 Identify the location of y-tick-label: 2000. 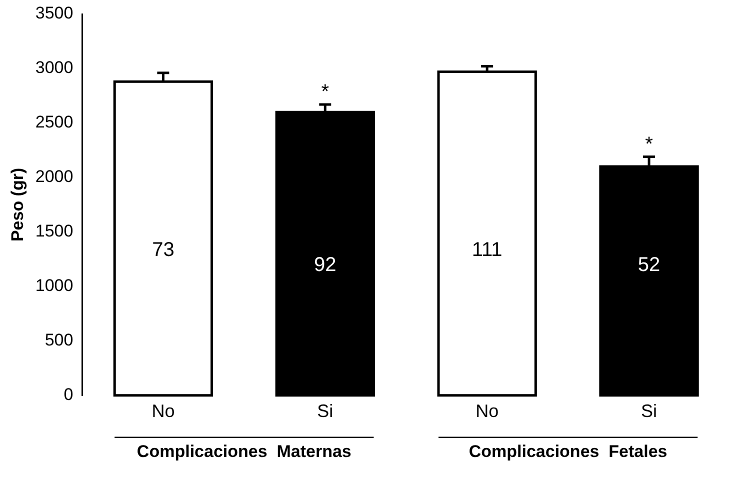
(54, 176).